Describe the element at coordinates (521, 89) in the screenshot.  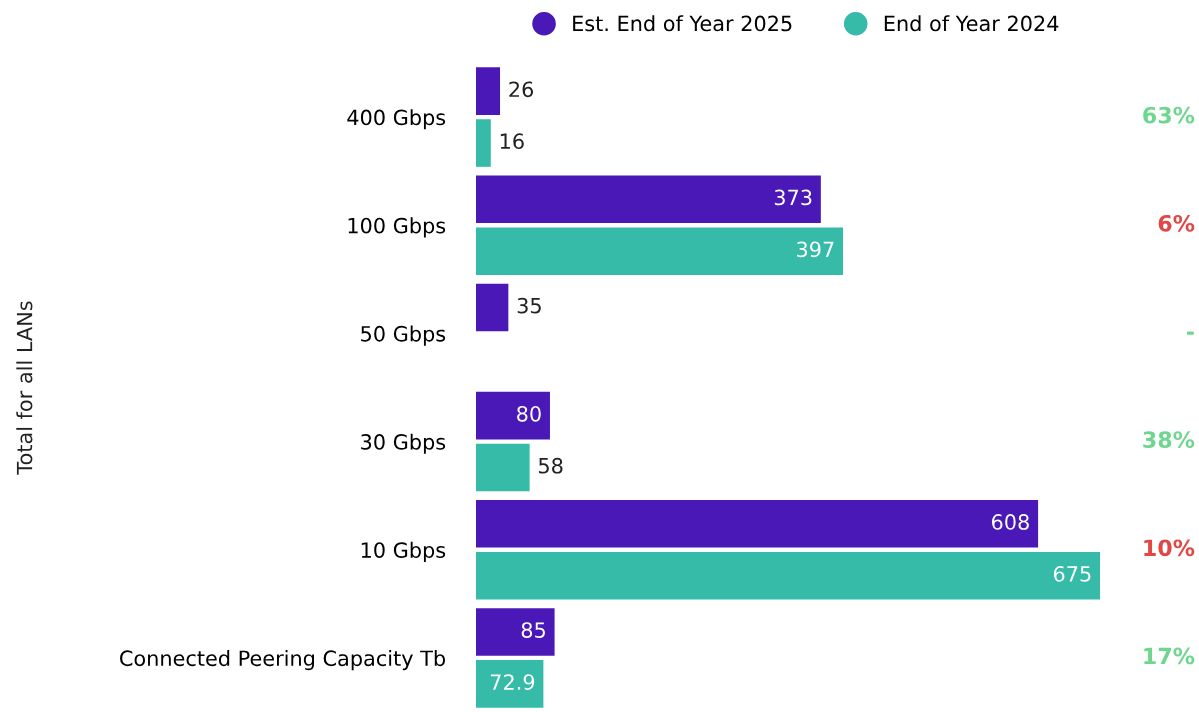
I see `data-label: 26` at that location.